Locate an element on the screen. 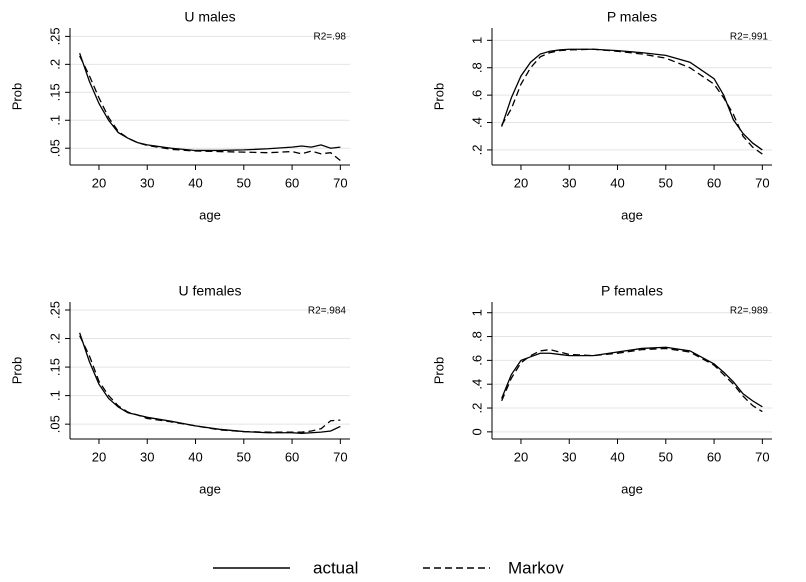 This screenshot has width=806, height=582. annotation: R2=.989 is located at coordinates (749, 311).